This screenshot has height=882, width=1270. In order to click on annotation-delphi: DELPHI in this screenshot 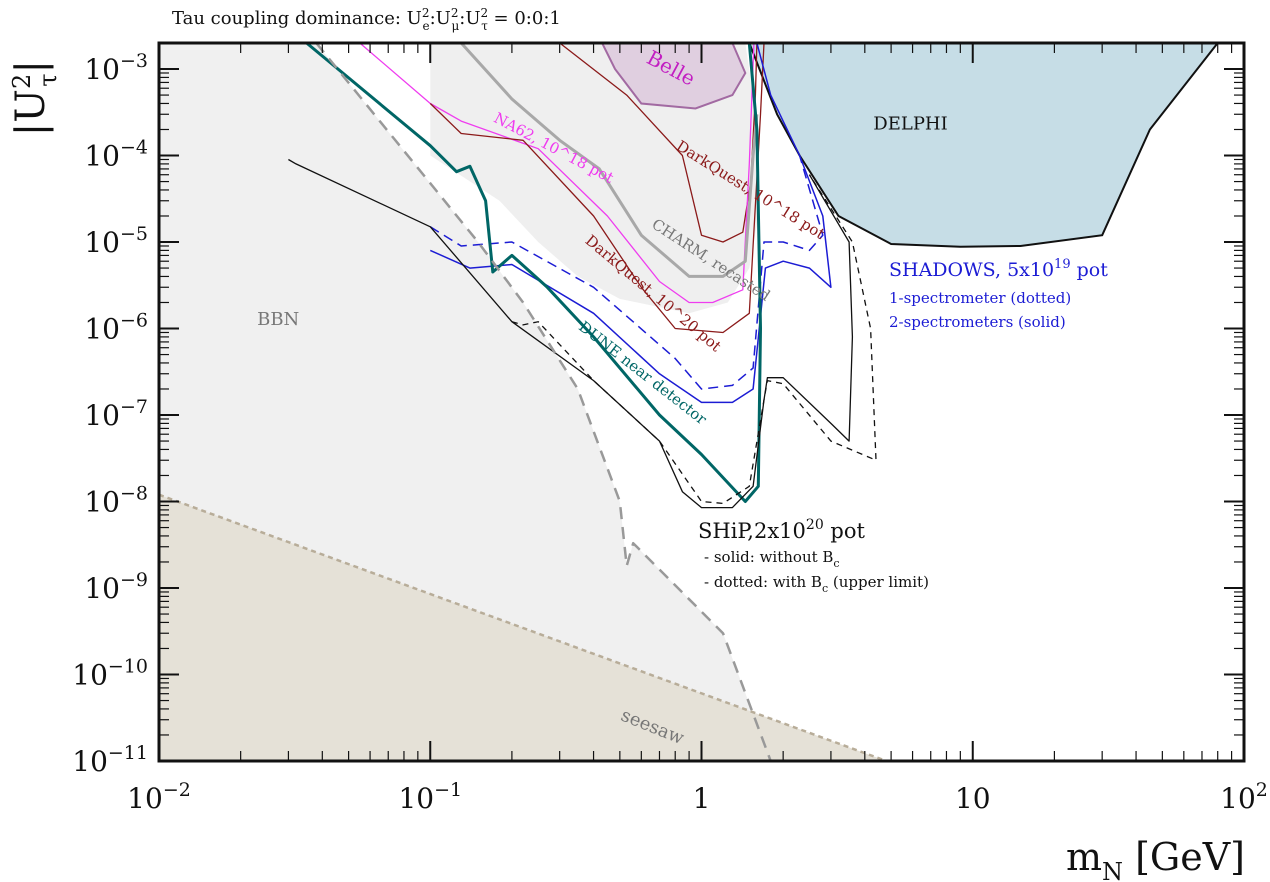, I will do `click(910, 124)`.